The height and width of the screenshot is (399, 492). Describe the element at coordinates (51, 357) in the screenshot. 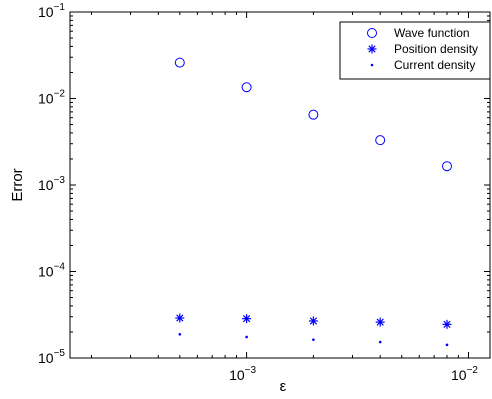

I see `y-tick-label: 10⁻⁵` at that location.